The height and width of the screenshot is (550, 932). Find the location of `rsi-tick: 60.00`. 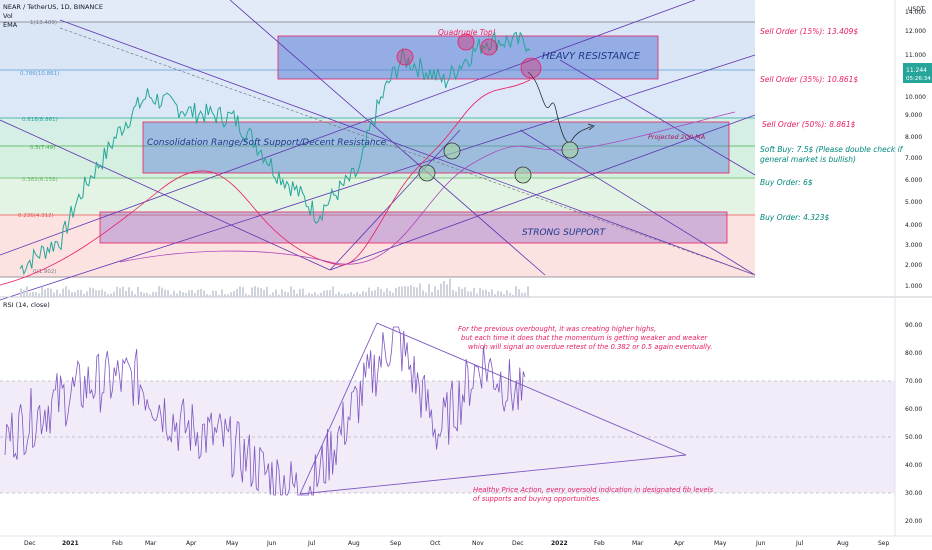

rsi-tick: 60.00 is located at coordinates (913, 409).